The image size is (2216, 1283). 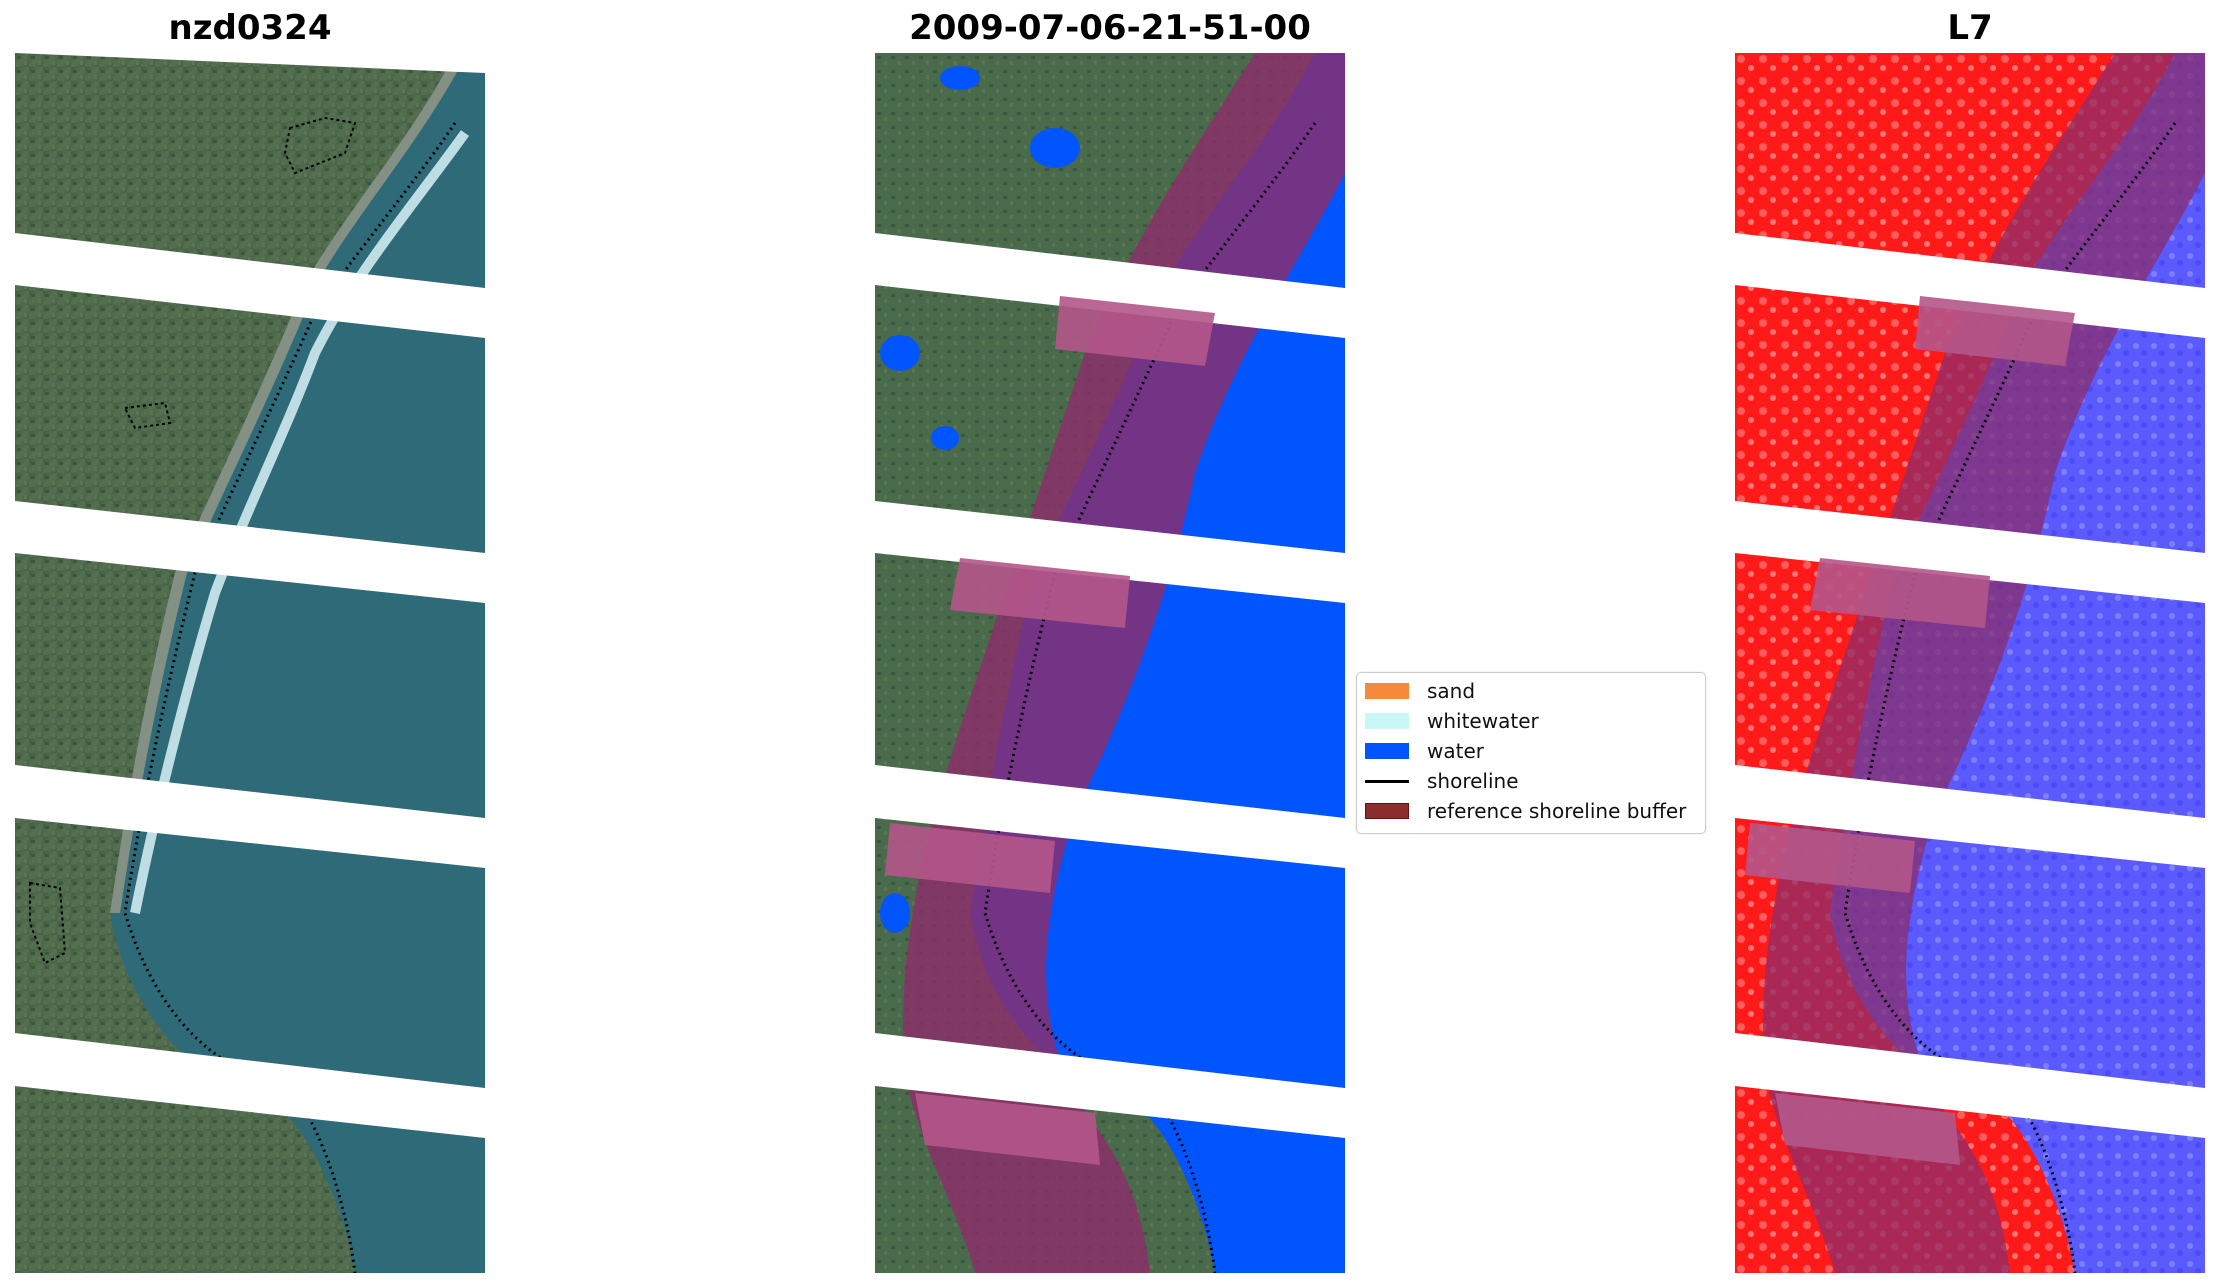 What do you see at coordinates (1387, 691) in the screenshot?
I see `sand-swatch` at bounding box center [1387, 691].